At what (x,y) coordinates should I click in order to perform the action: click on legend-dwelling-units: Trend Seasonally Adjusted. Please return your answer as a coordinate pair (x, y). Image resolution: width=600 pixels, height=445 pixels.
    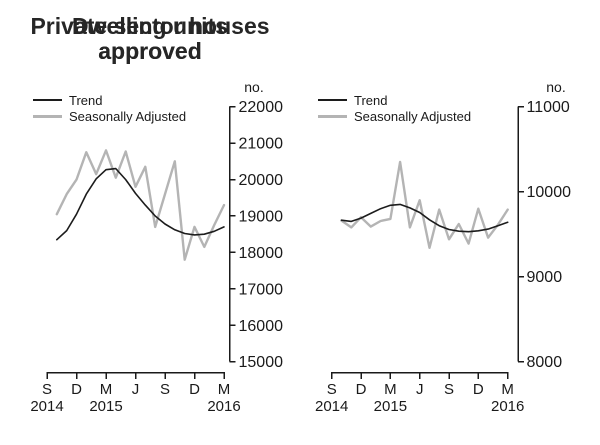
    Looking at the image, I should click on (109, 108).